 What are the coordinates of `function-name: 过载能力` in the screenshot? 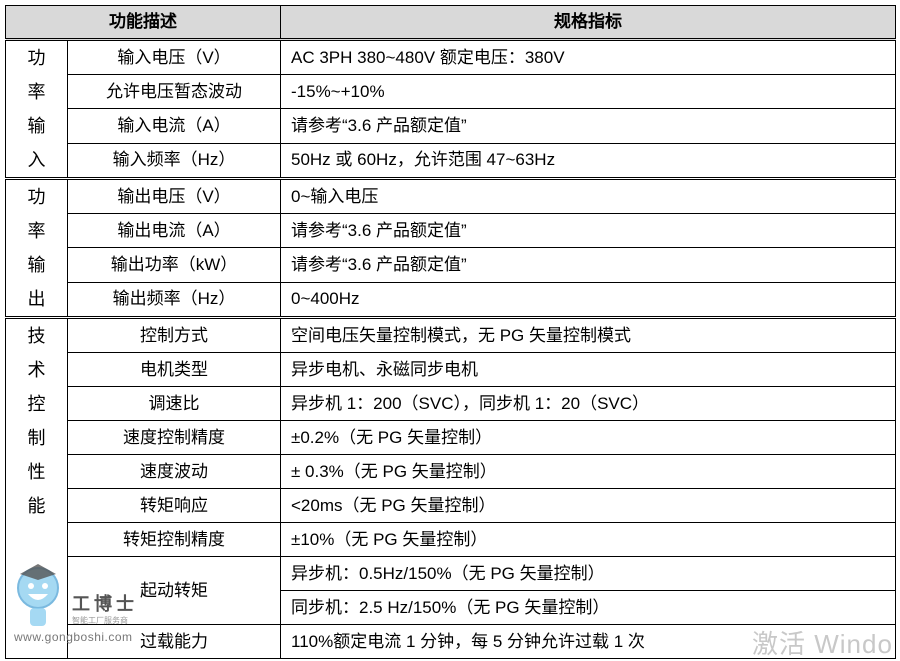 It's located at (174, 641).